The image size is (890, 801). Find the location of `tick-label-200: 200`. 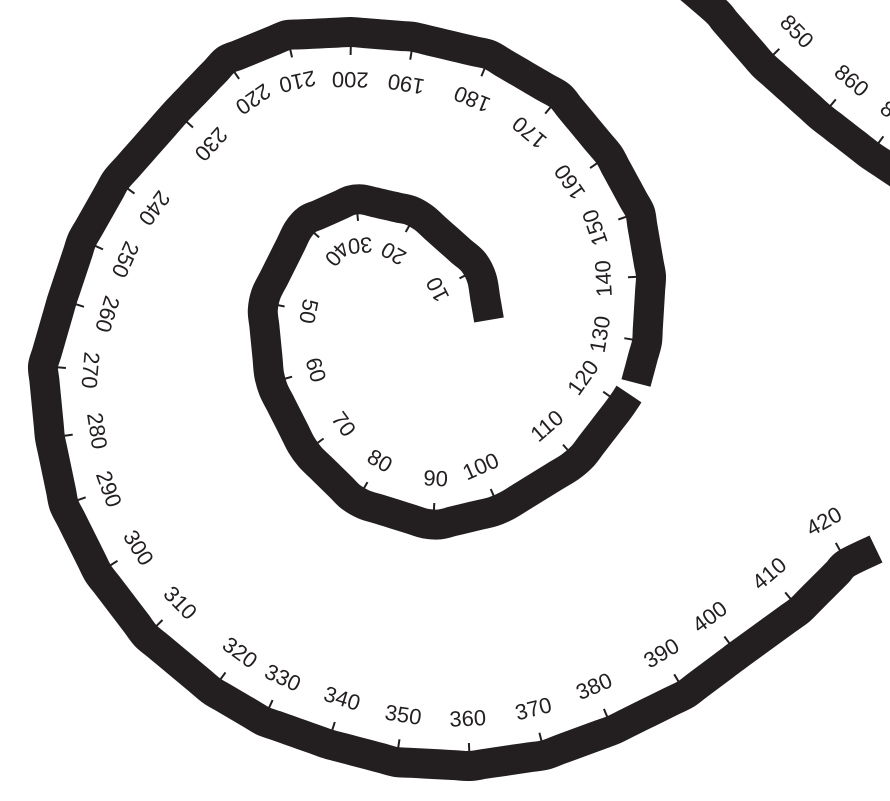

tick-label-200: 200 is located at coordinates (350, 80).